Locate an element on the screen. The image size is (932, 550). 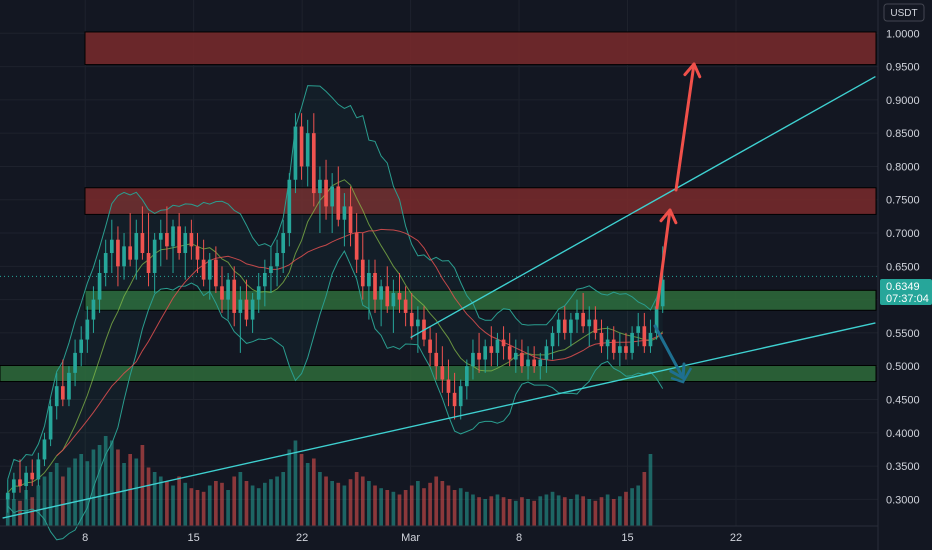
currency-label: USDT is located at coordinates (903, 13).